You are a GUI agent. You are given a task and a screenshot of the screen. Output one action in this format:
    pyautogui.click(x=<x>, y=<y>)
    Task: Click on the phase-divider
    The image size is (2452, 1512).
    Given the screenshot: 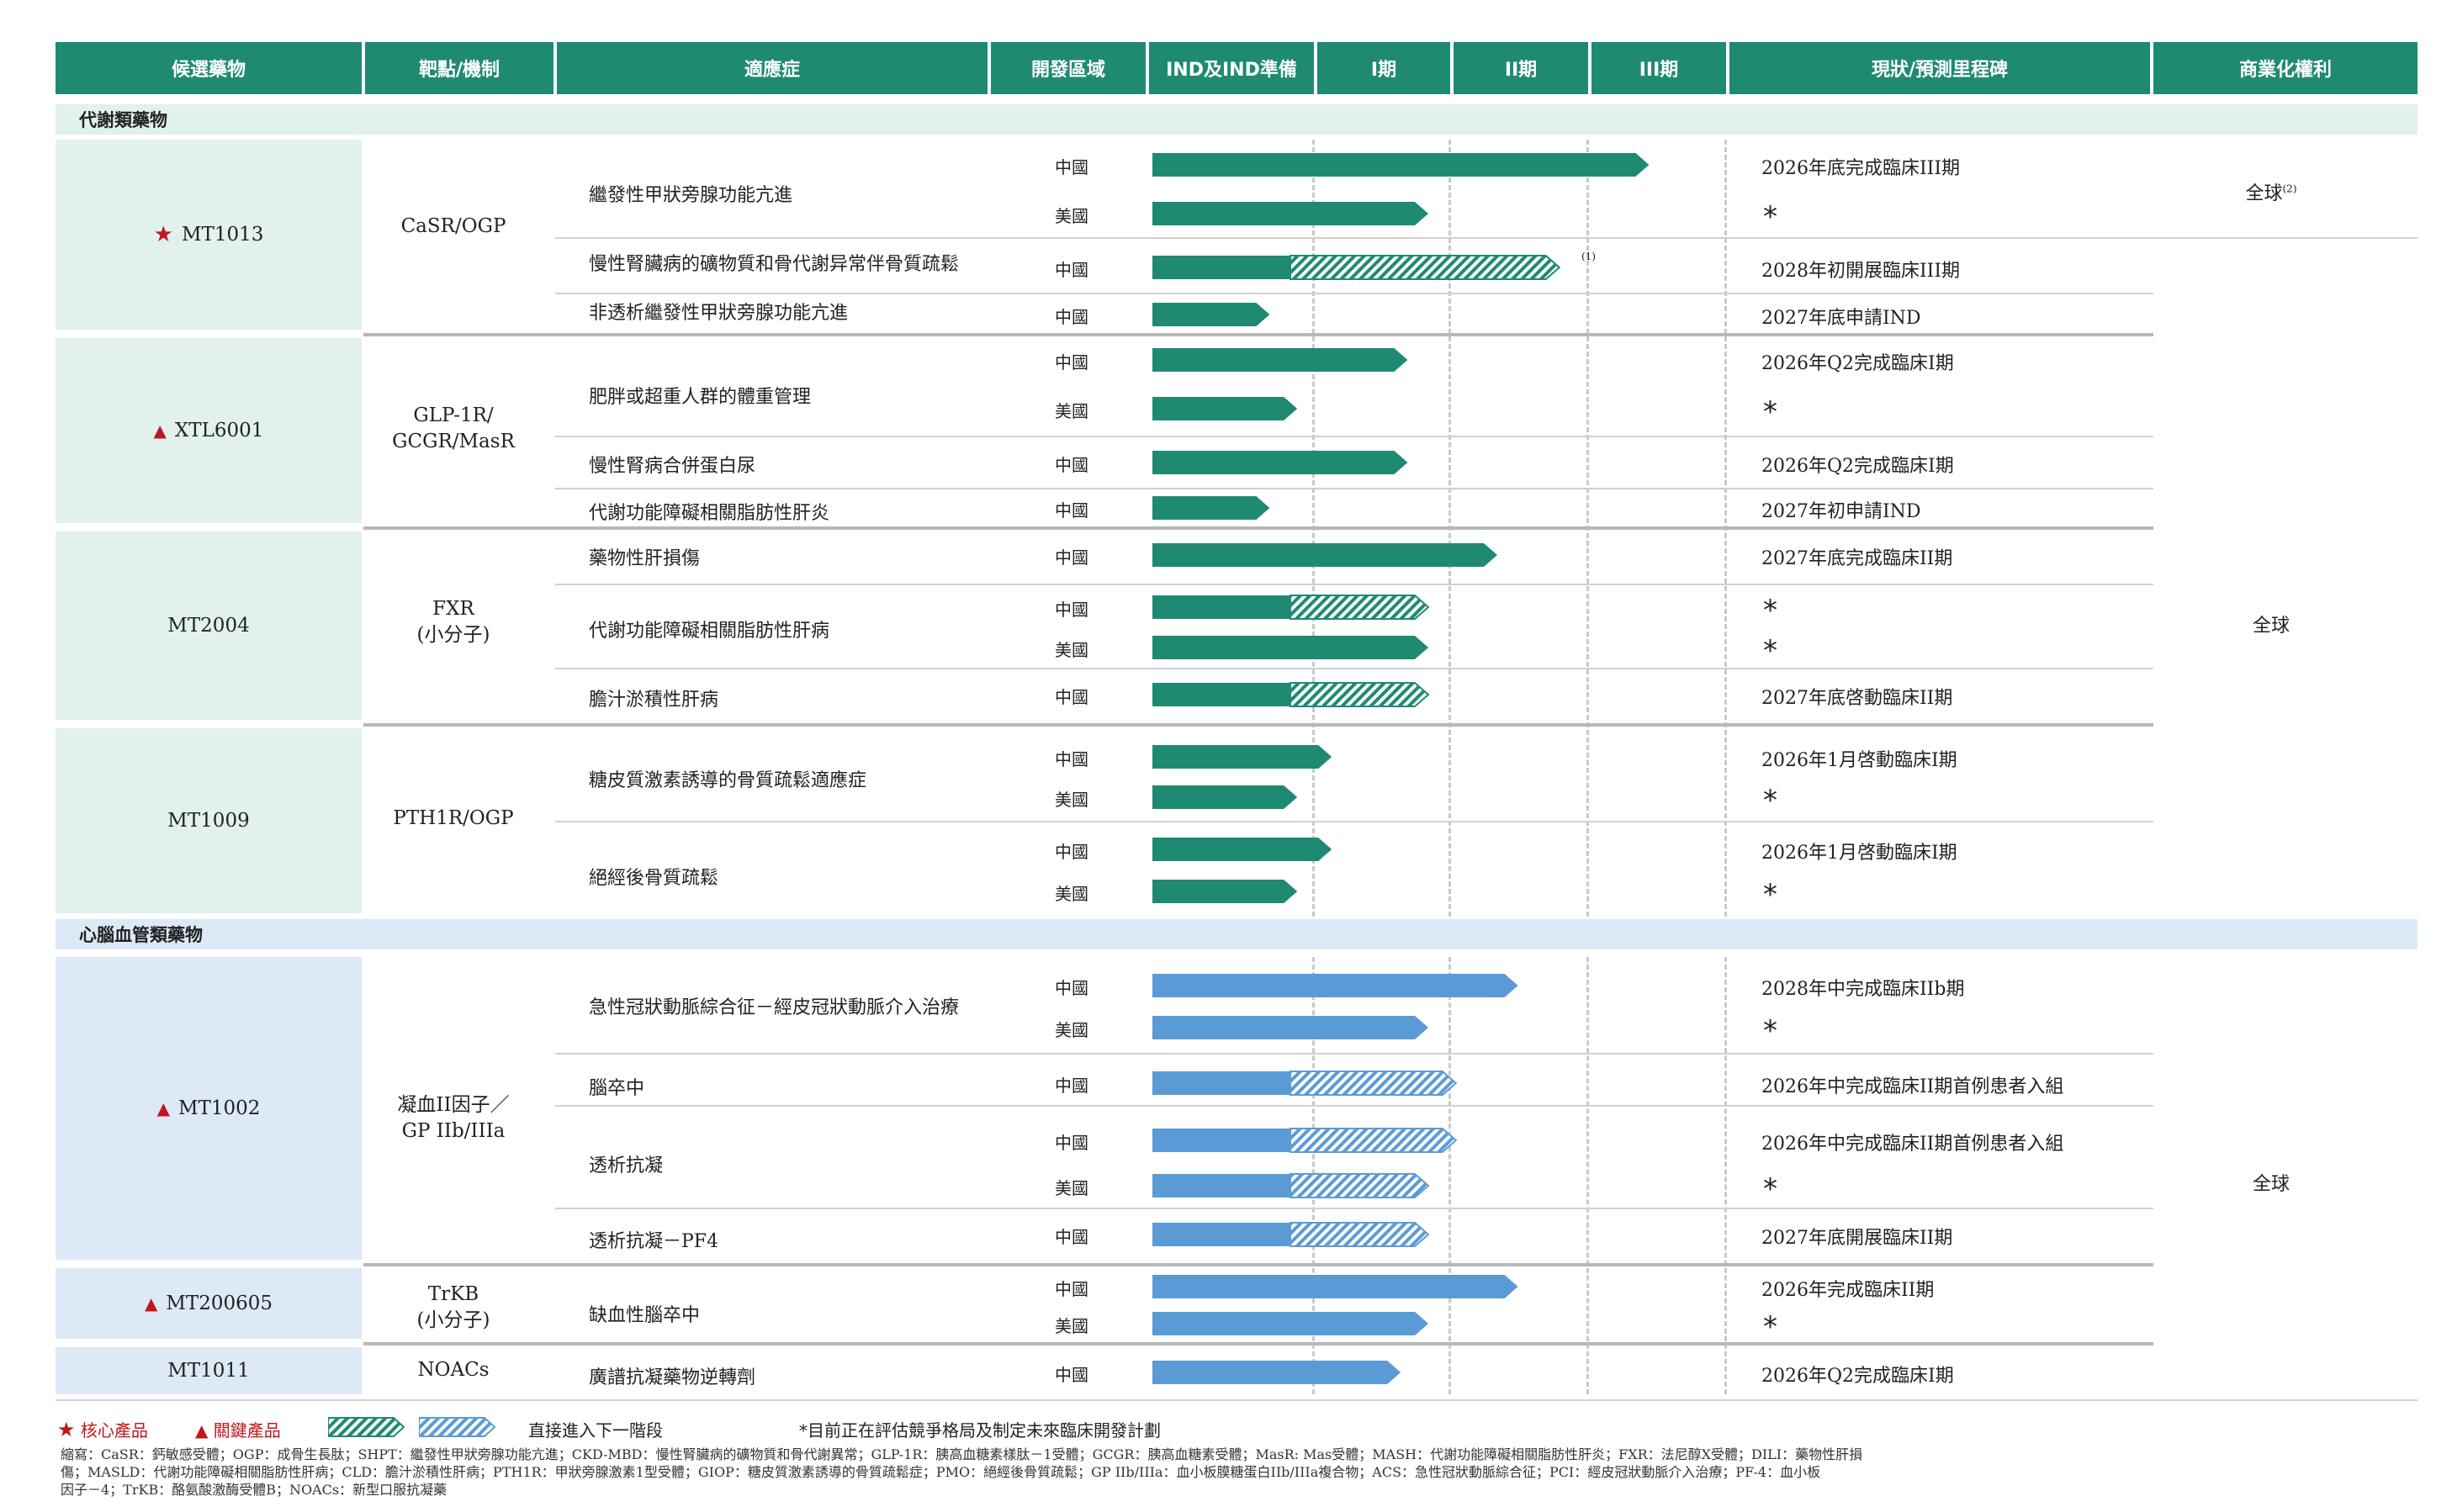 What is the action you would take?
    pyautogui.click(x=1725, y=1175)
    